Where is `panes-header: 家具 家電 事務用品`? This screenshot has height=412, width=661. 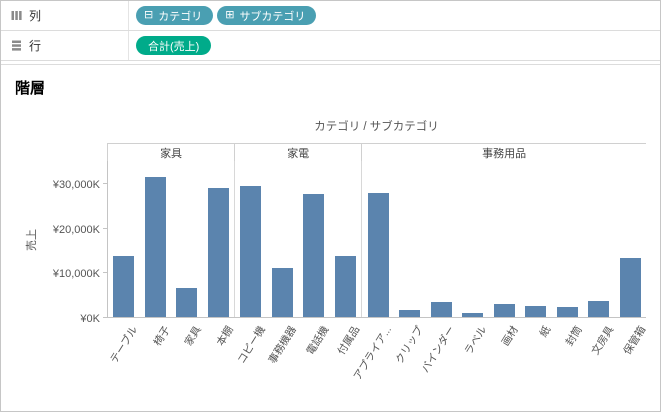
panes-header: 家具 家電 事務用品 is located at coordinates (376, 152).